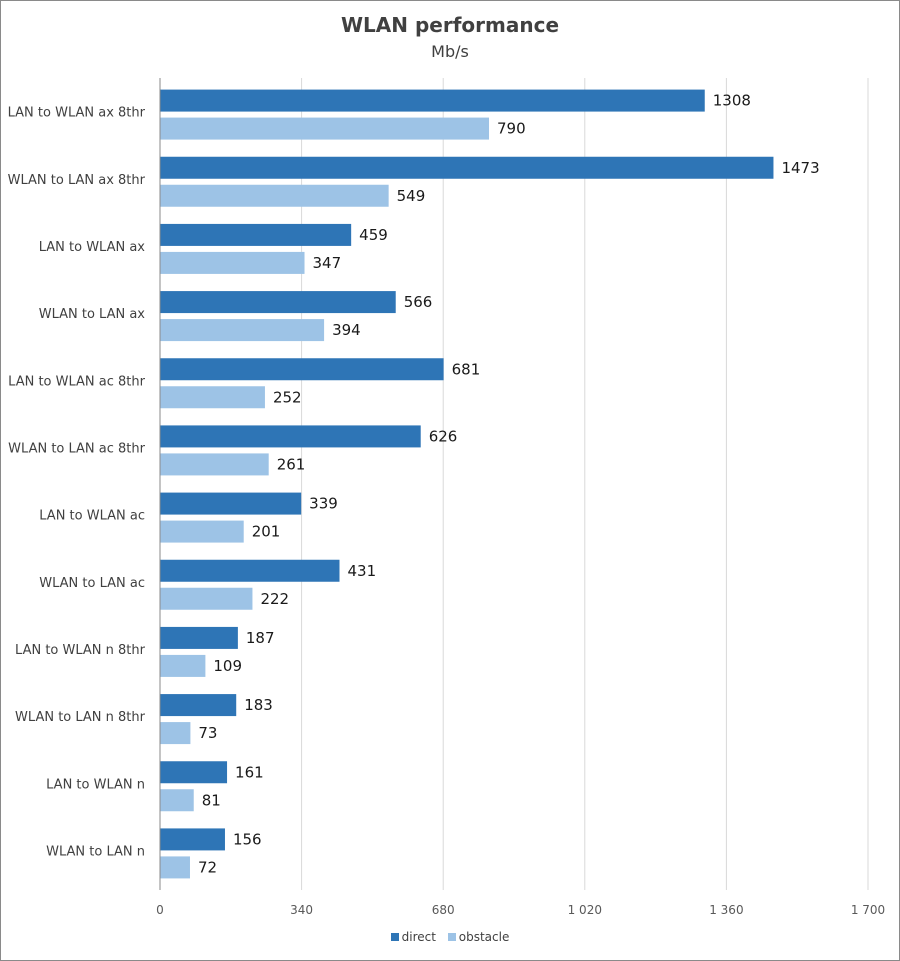  Describe the element at coordinates (585, 910) in the screenshot. I see `x-tick-label: 1 020` at that location.